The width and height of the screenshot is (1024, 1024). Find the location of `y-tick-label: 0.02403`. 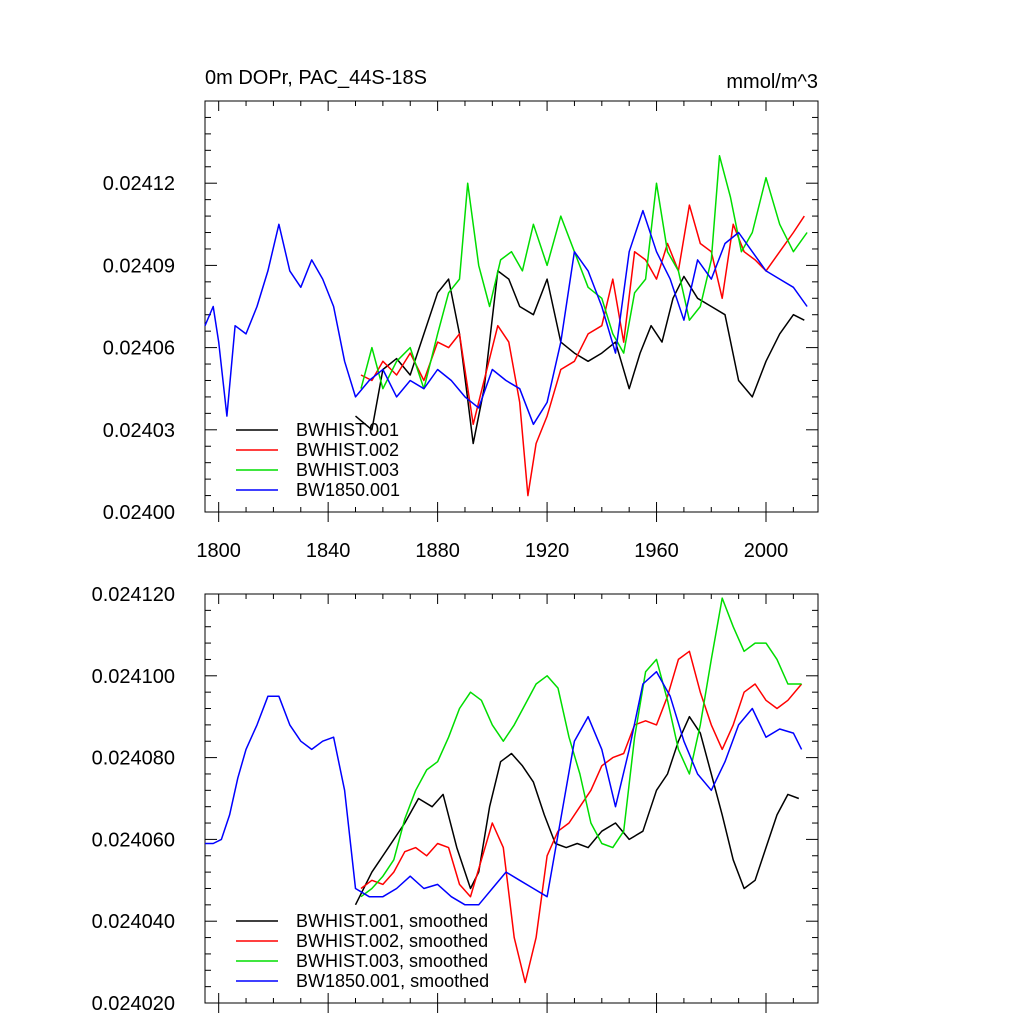

y-tick-label: 0.02403 is located at coordinates (139, 431).